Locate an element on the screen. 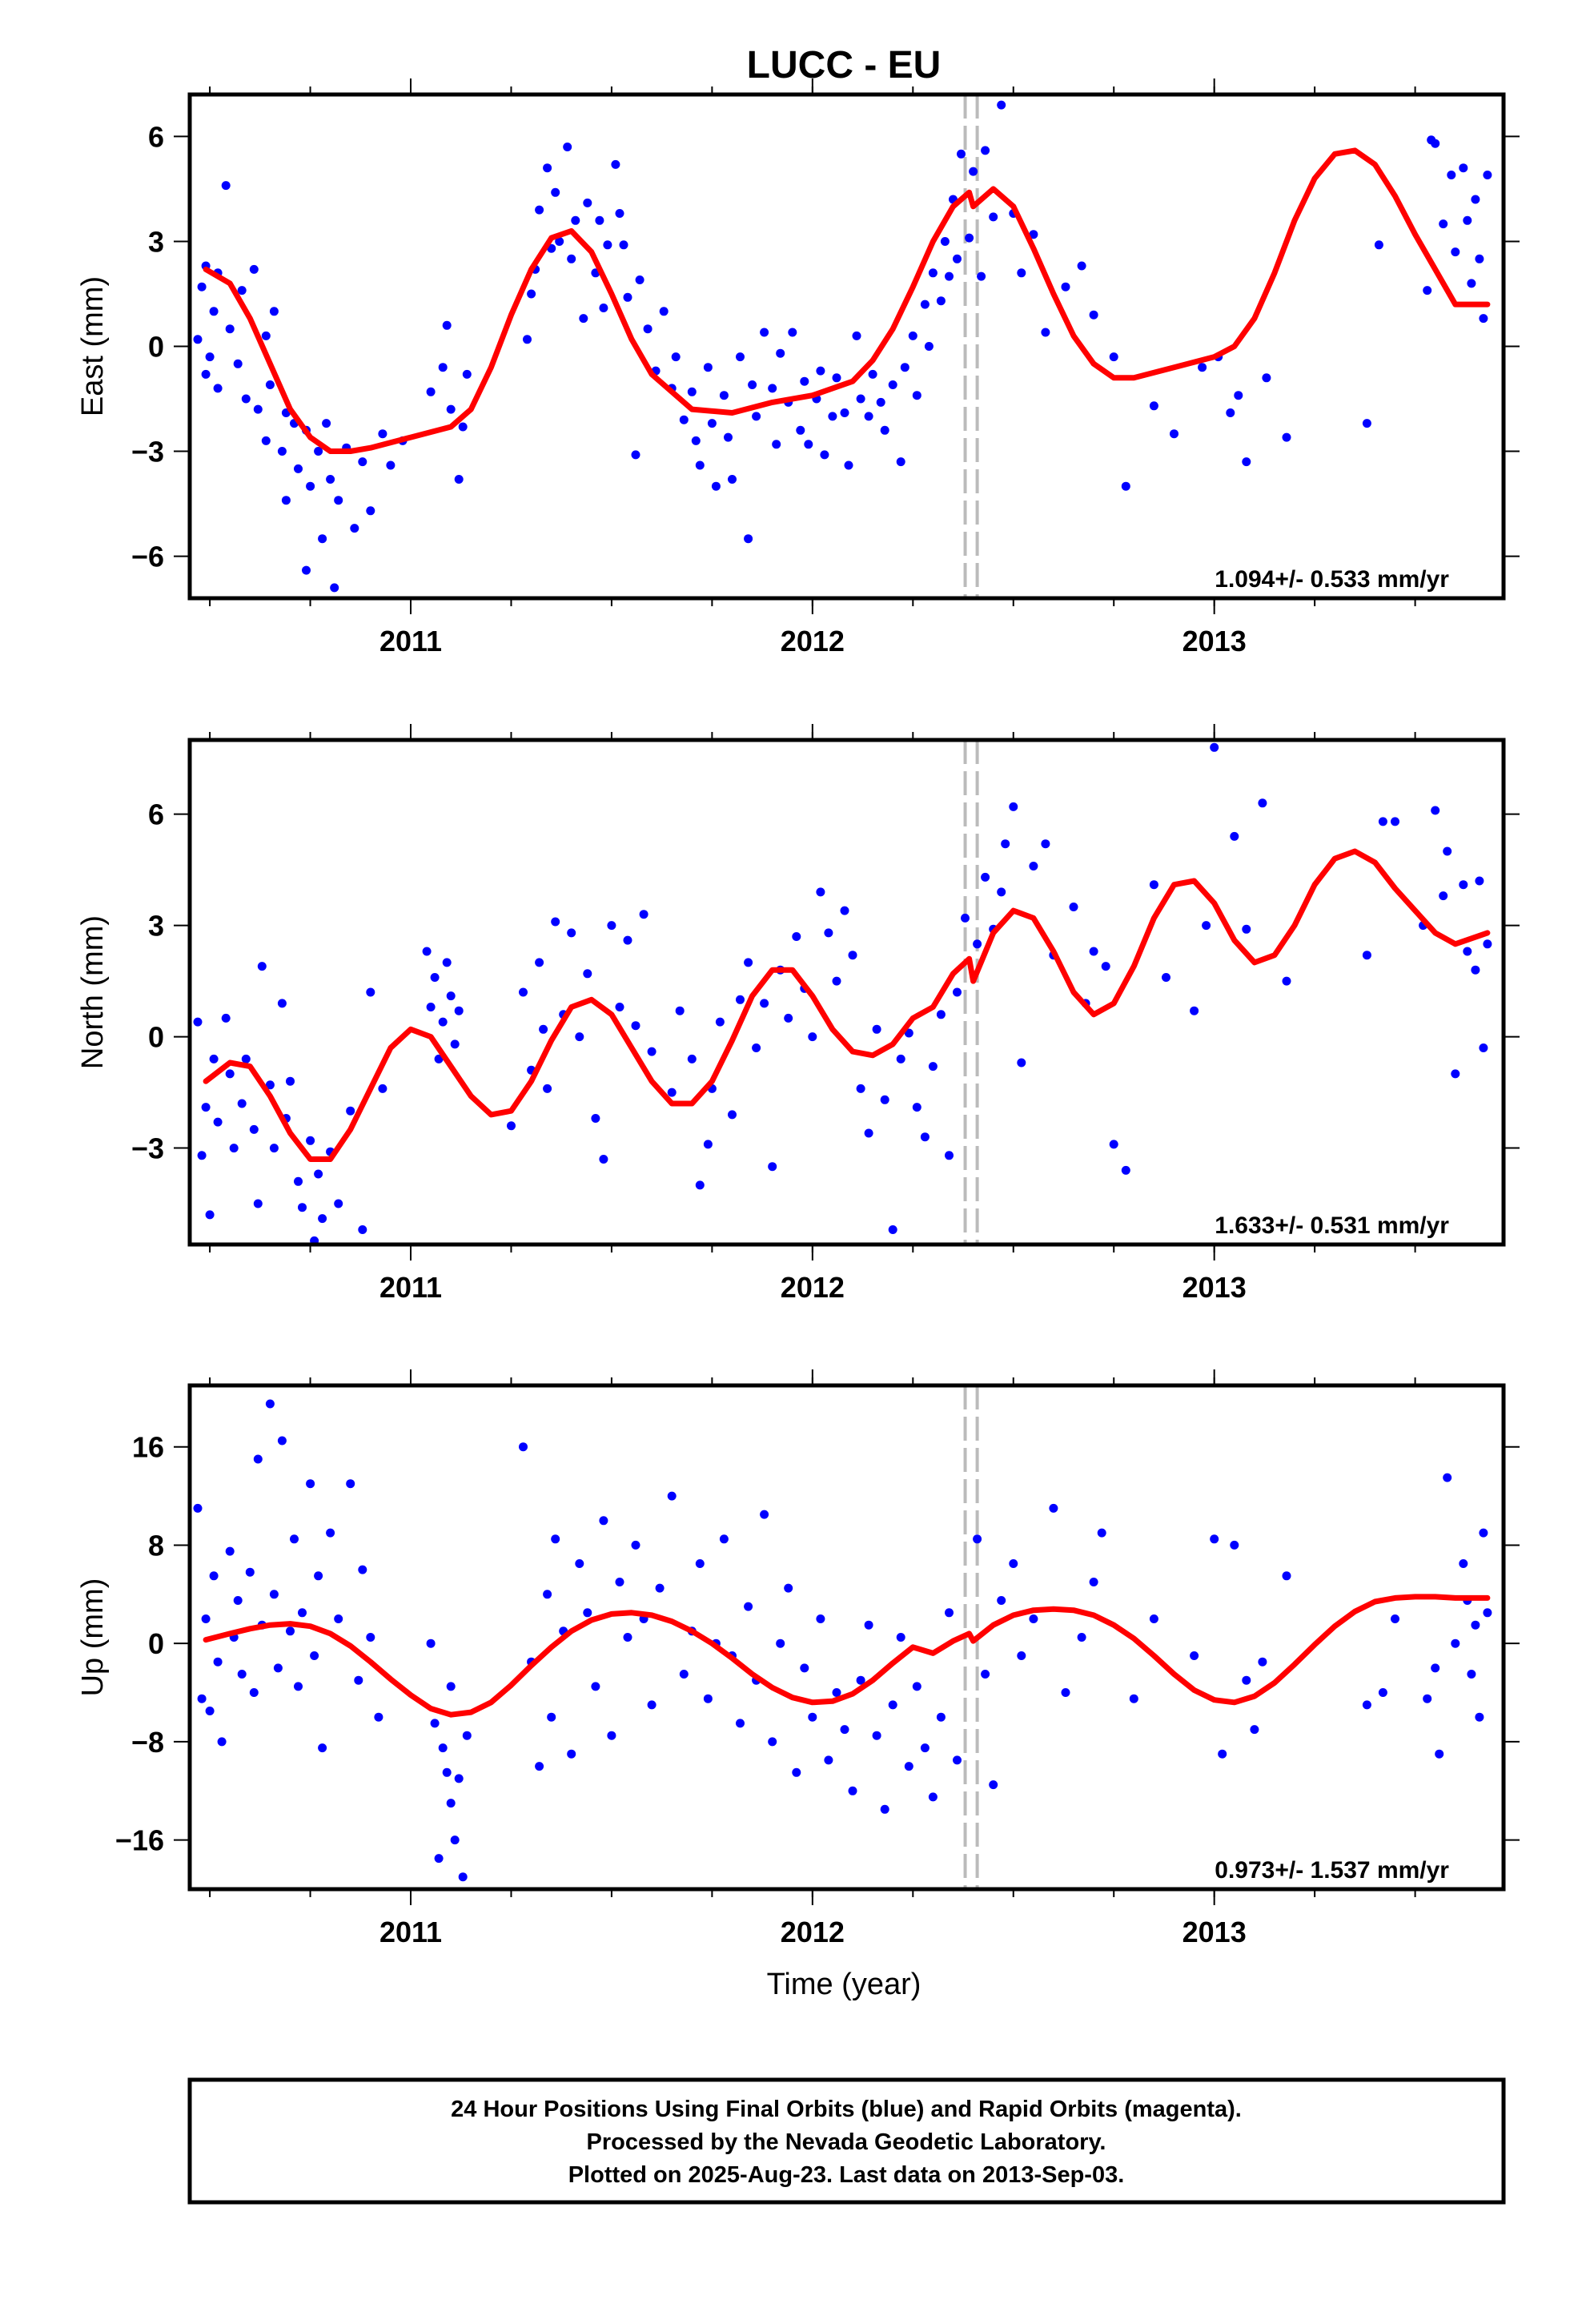  up-y-tick-label: 0 is located at coordinates (156, 1644).